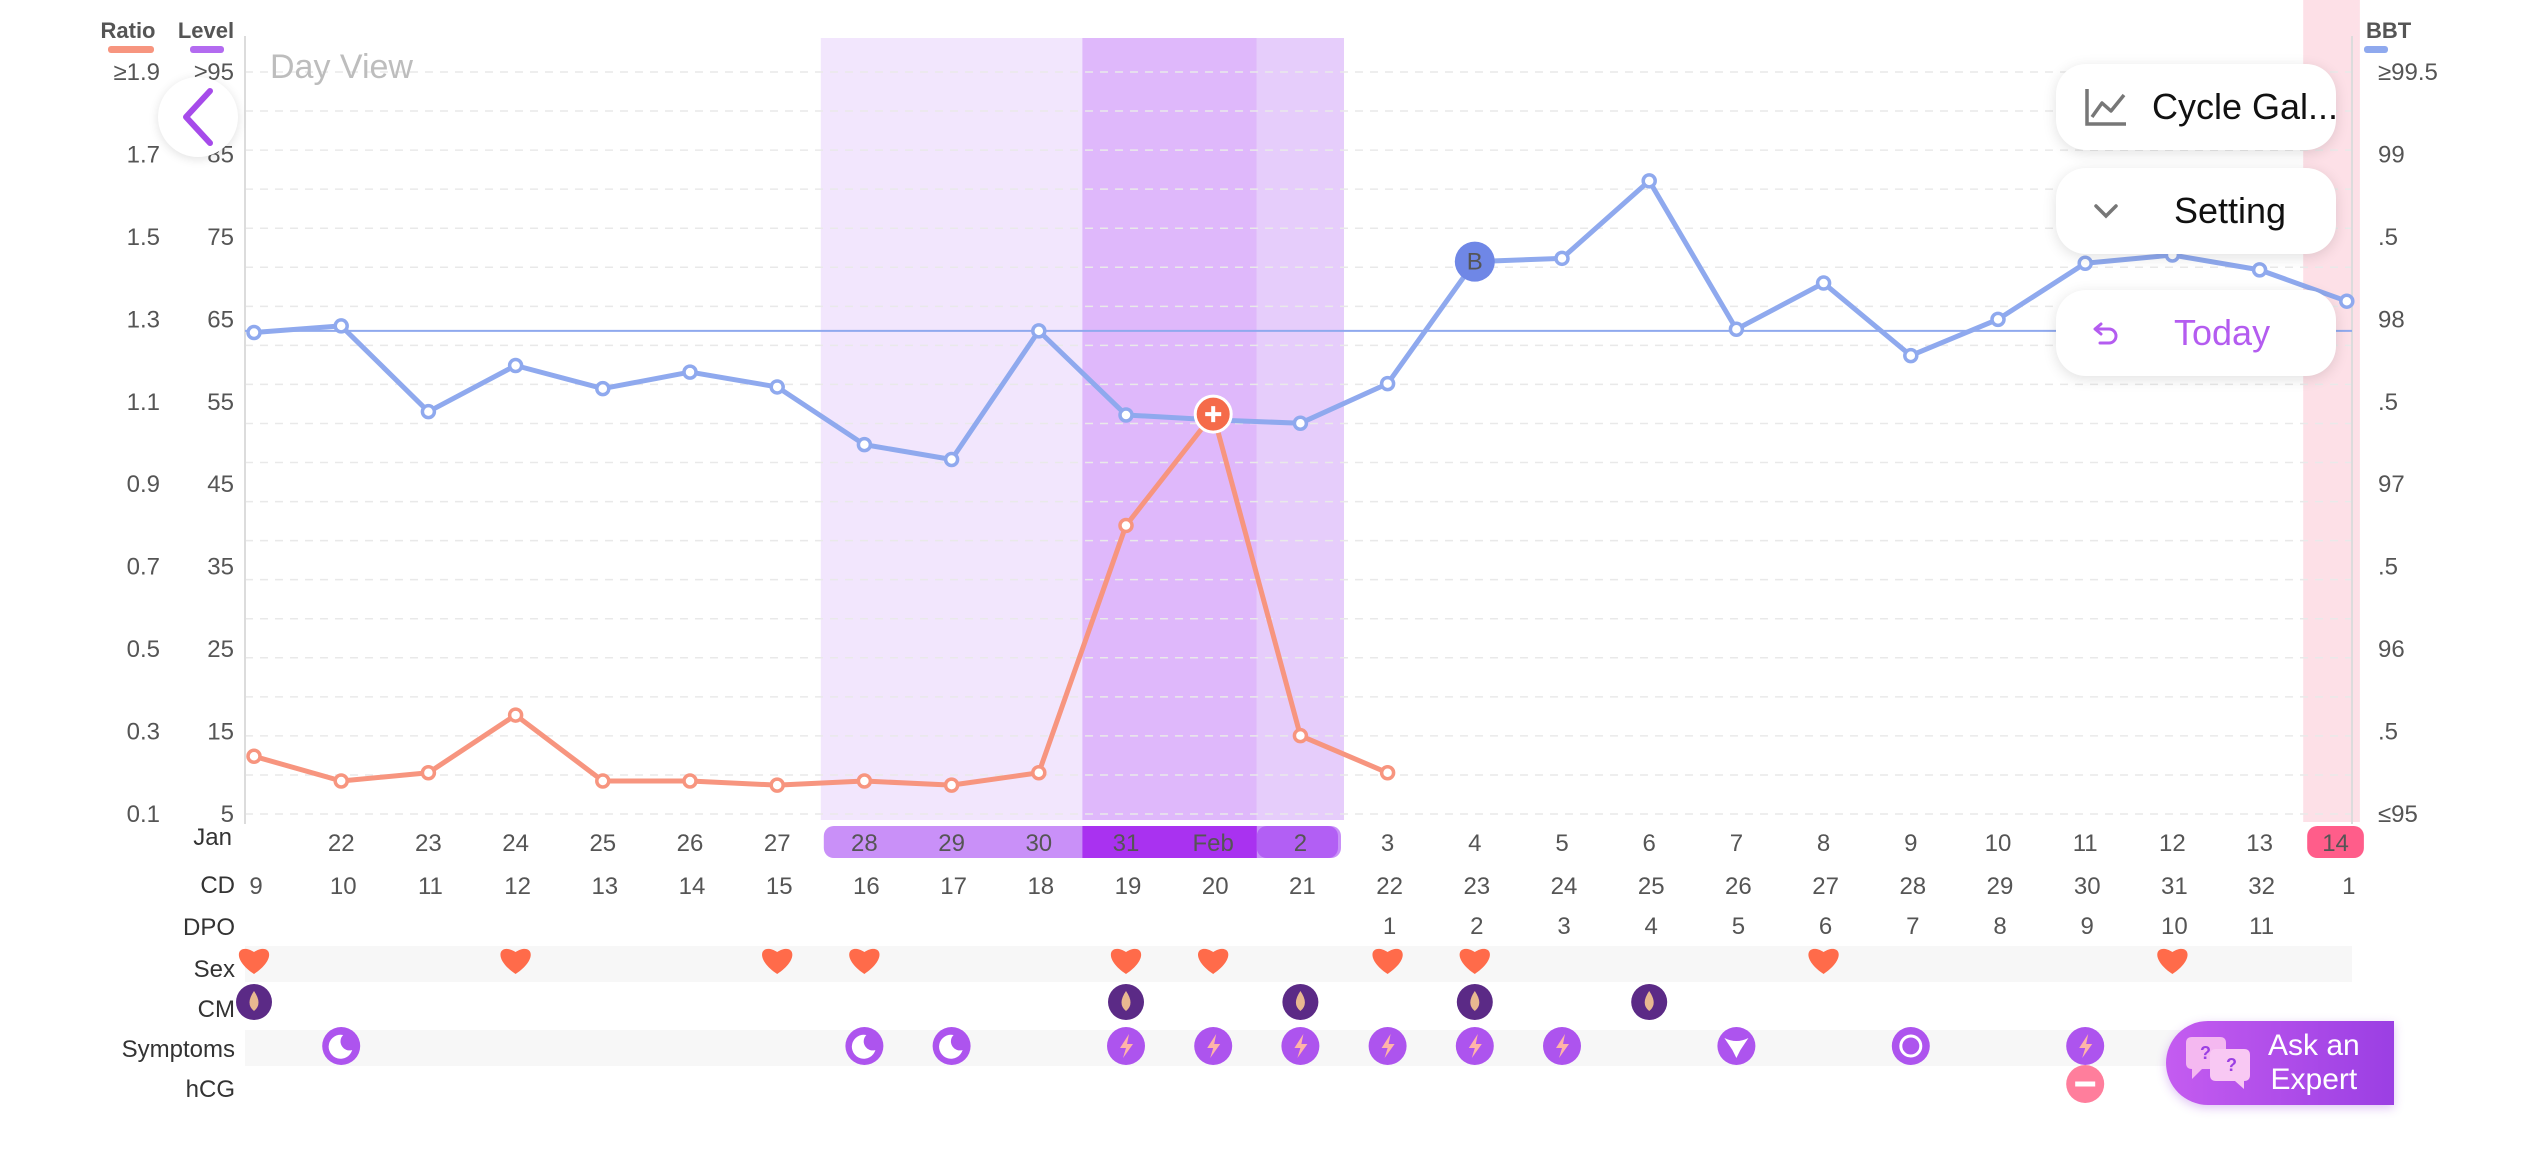 The width and height of the screenshot is (2532, 1170). What do you see at coordinates (2376, 49) in the screenshot?
I see `bbt-legend-swatch` at bounding box center [2376, 49].